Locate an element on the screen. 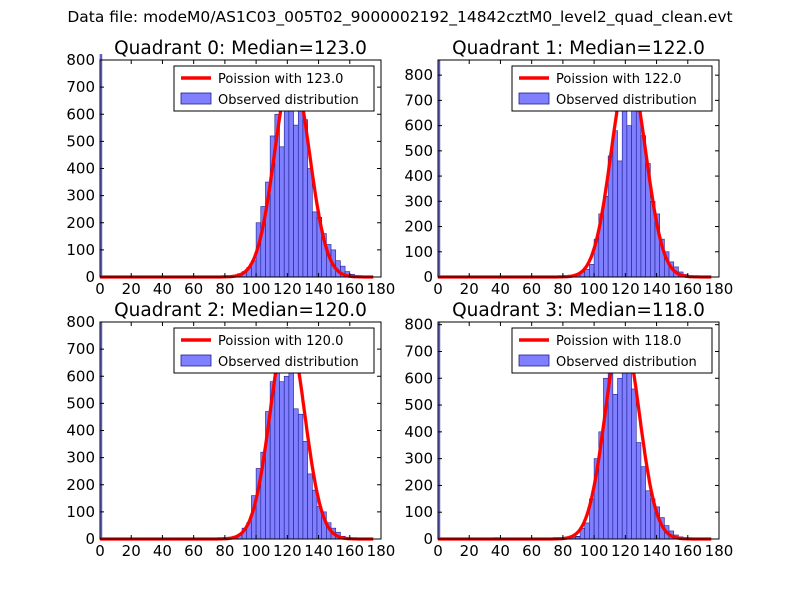 Image resolution: width=800 pixels, height=600 pixels. legend-label-poisson: Poission with 123.0 is located at coordinates (280, 79).